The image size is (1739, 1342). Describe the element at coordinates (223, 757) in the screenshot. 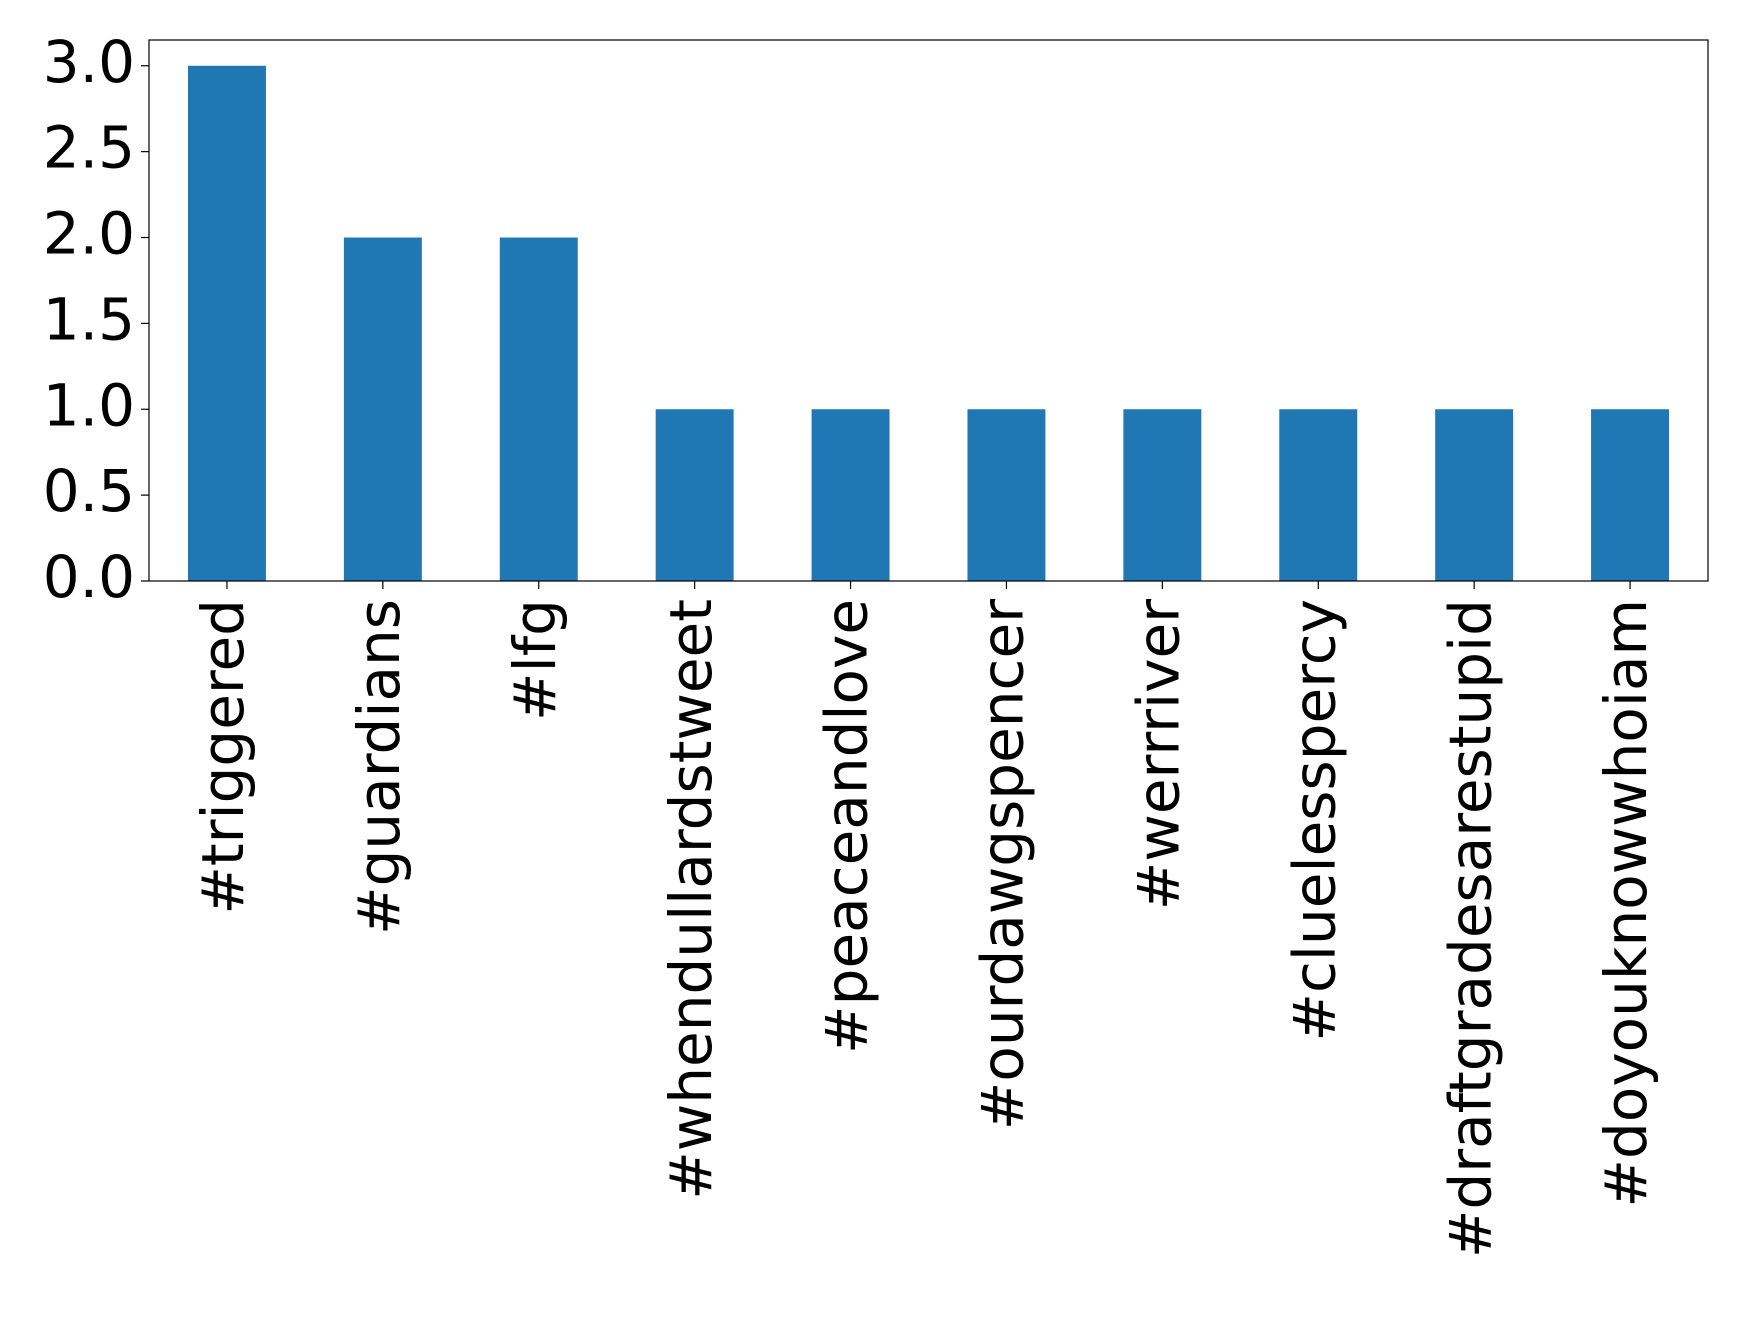

I see `x-tick-label: #triggered` at that location.